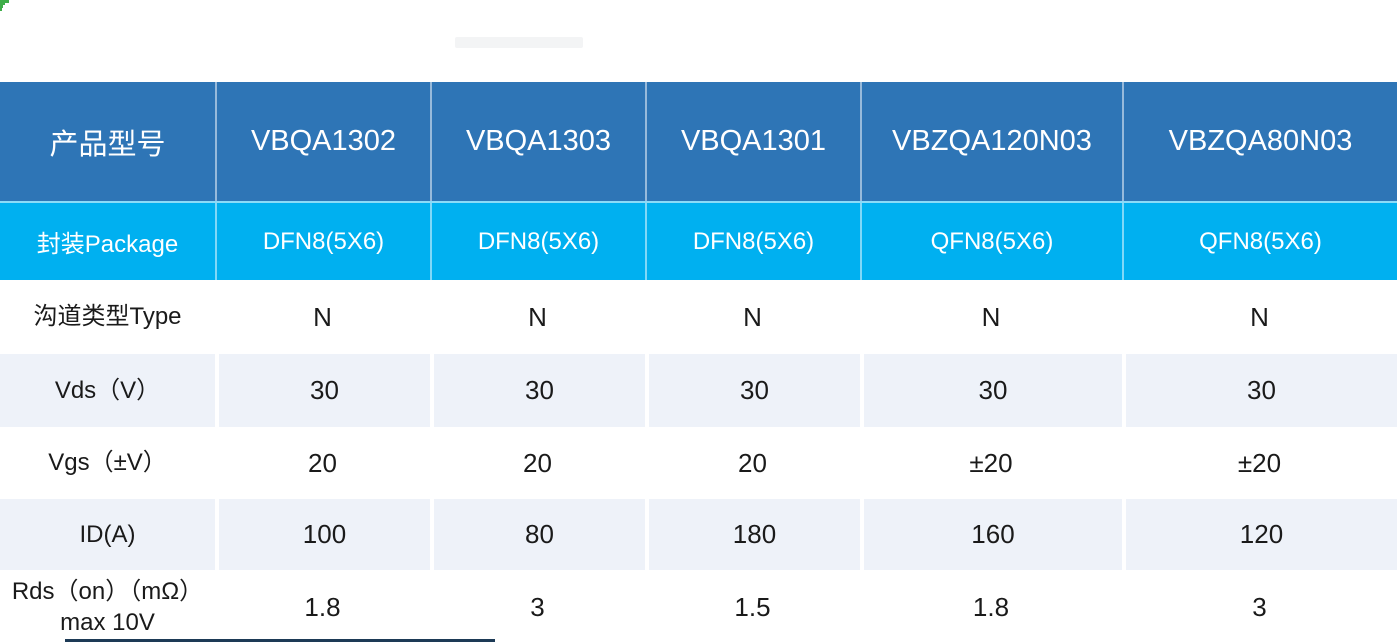 This screenshot has height=642, width=1397. Describe the element at coordinates (107, 244) in the screenshot. I see `row-label: 封装Package` at that location.